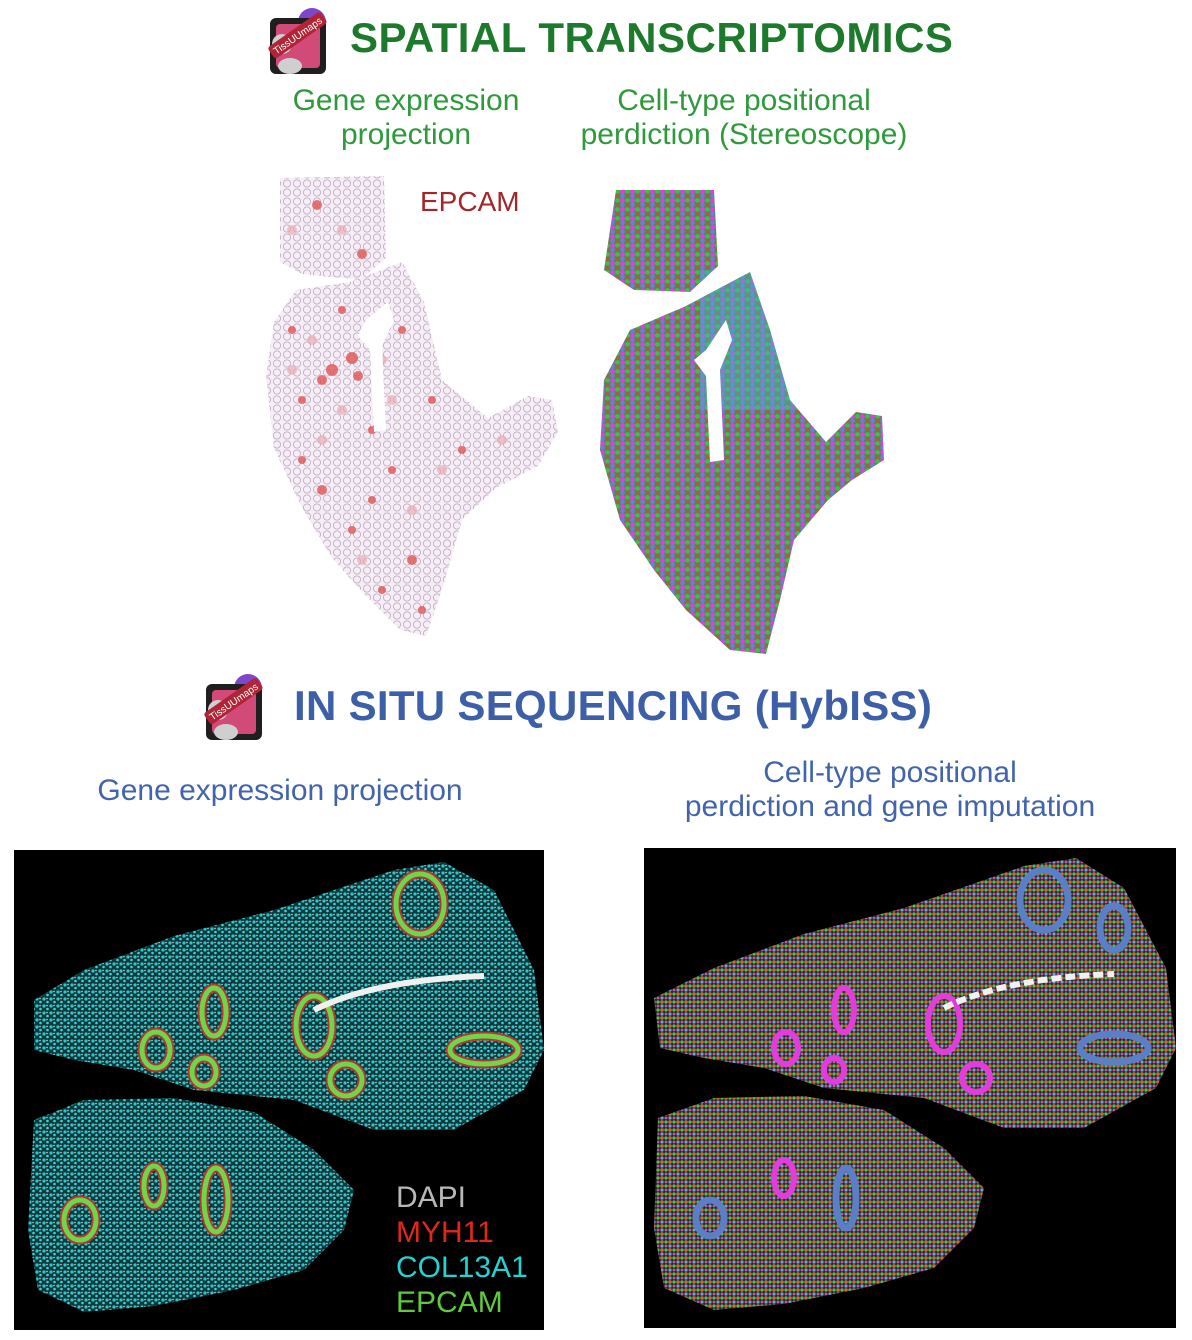  What do you see at coordinates (280, 790) in the screenshot?
I see `iss-left-caption: Gene expression projection` at bounding box center [280, 790].